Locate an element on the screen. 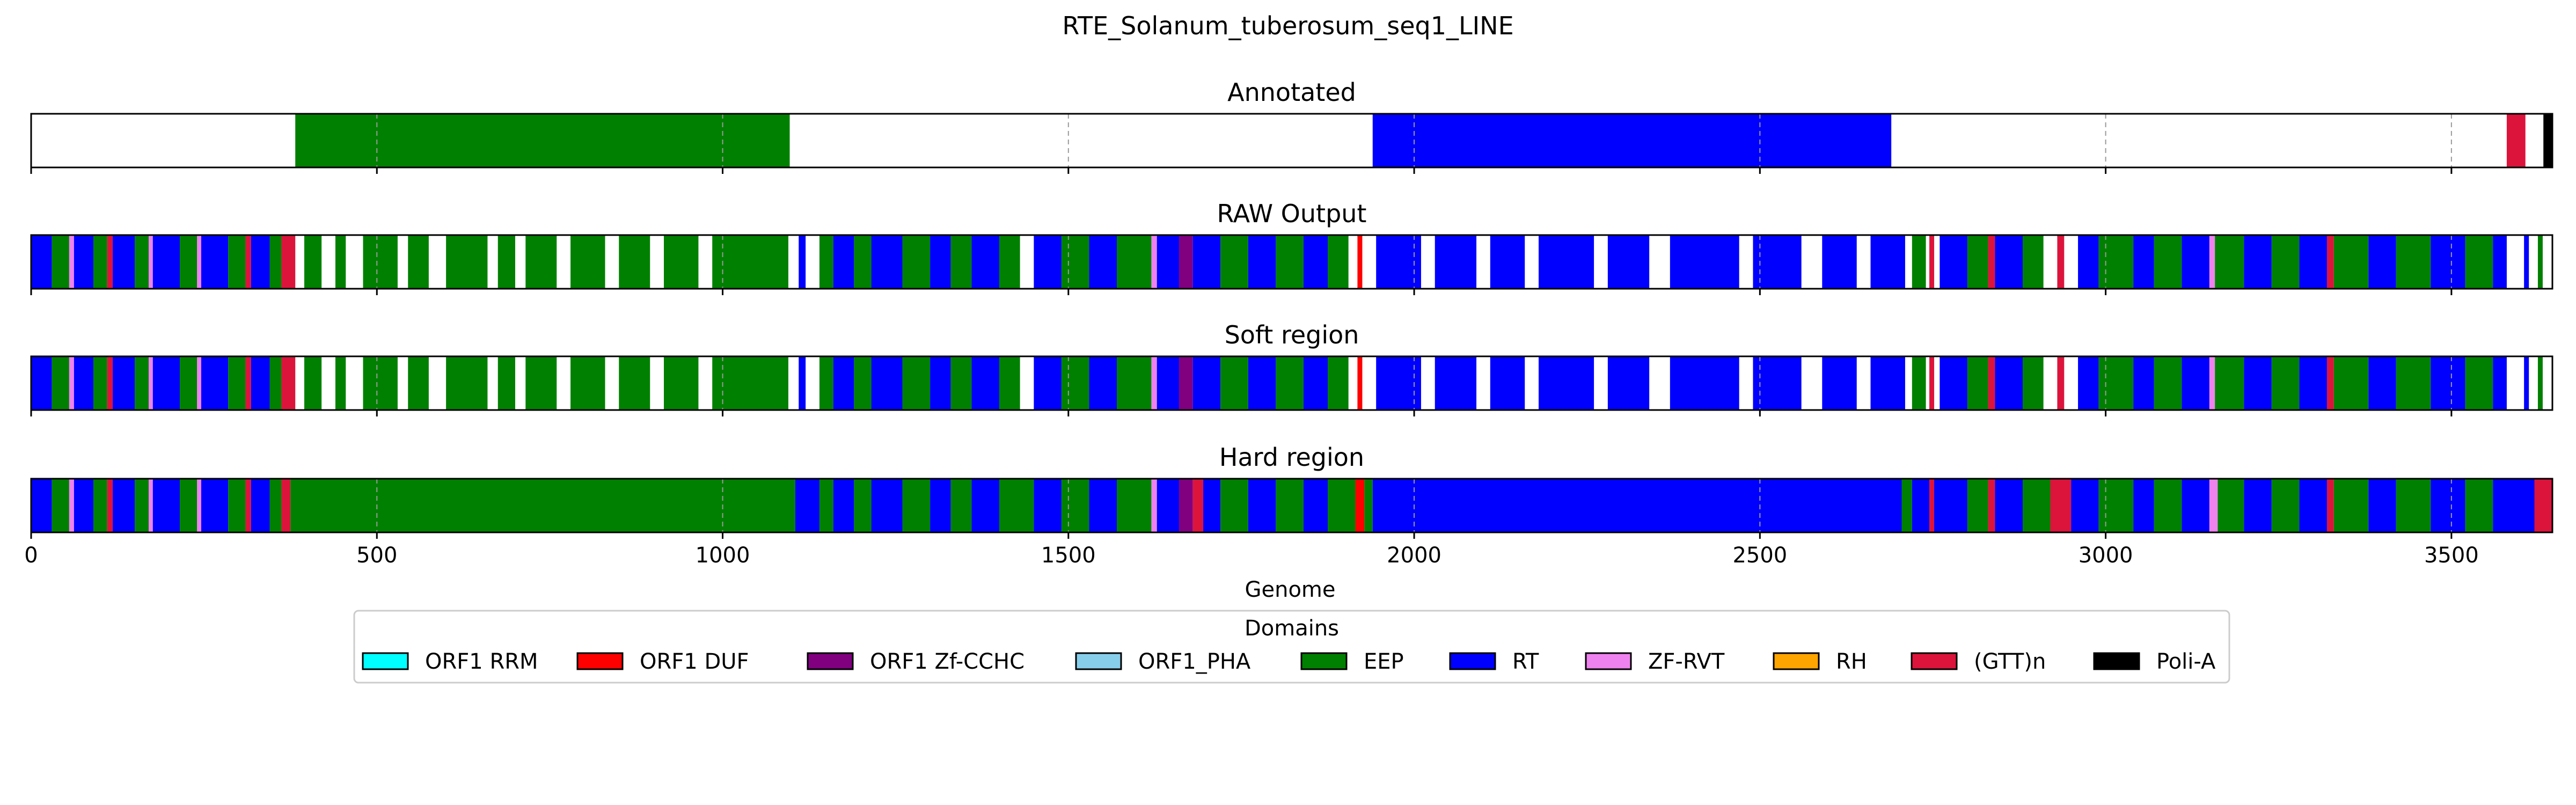 The width and height of the screenshot is (2576, 805). legend-item: RT is located at coordinates (1494, 661).